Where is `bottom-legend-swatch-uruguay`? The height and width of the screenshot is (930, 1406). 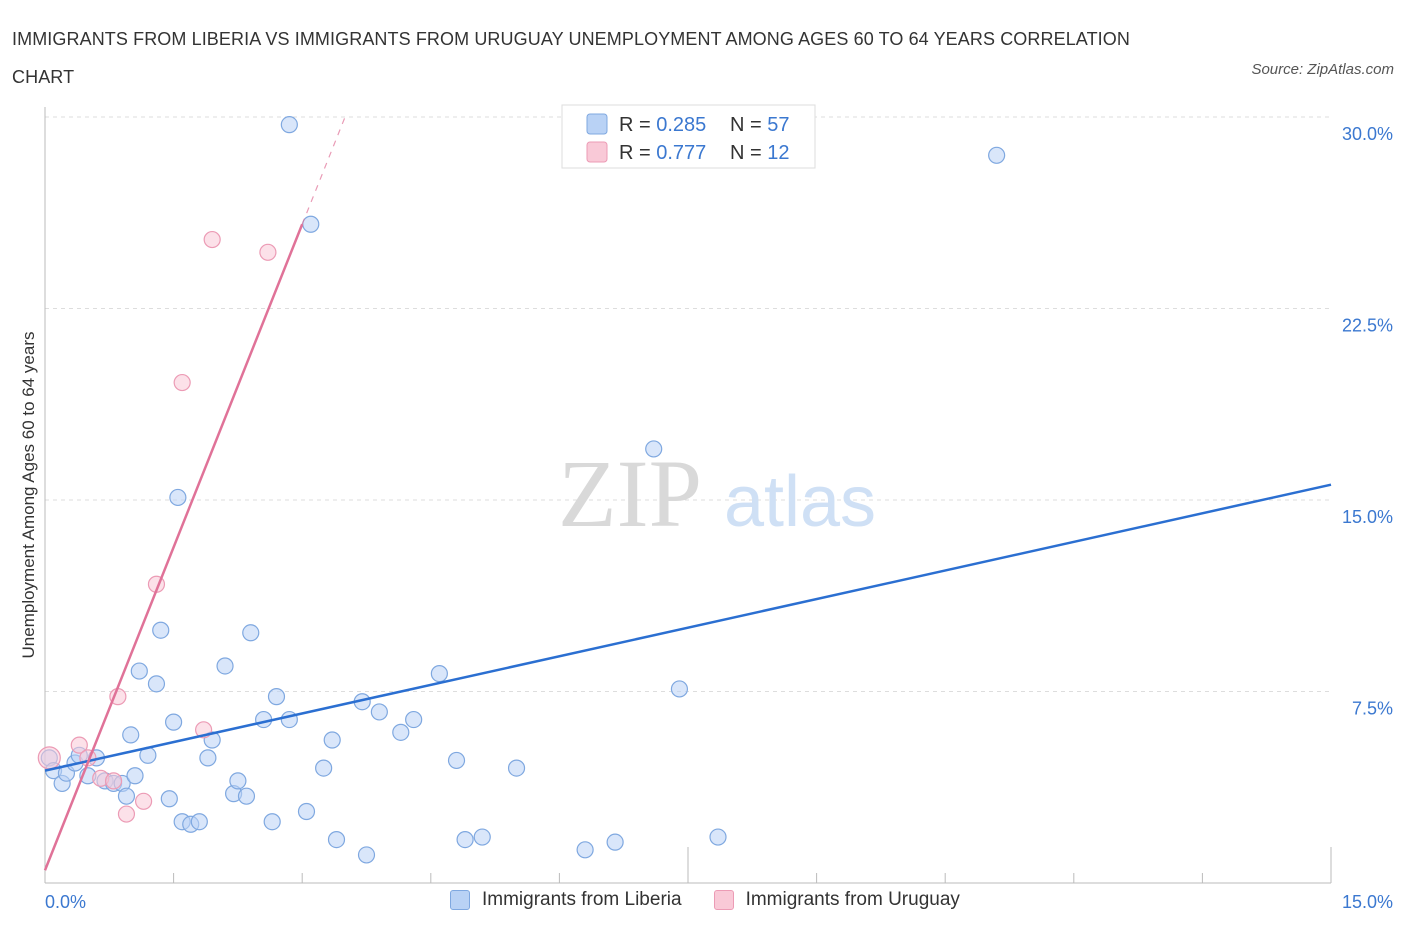
bottom-legend-swatch-uruguay is located at coordinates (723, 900).